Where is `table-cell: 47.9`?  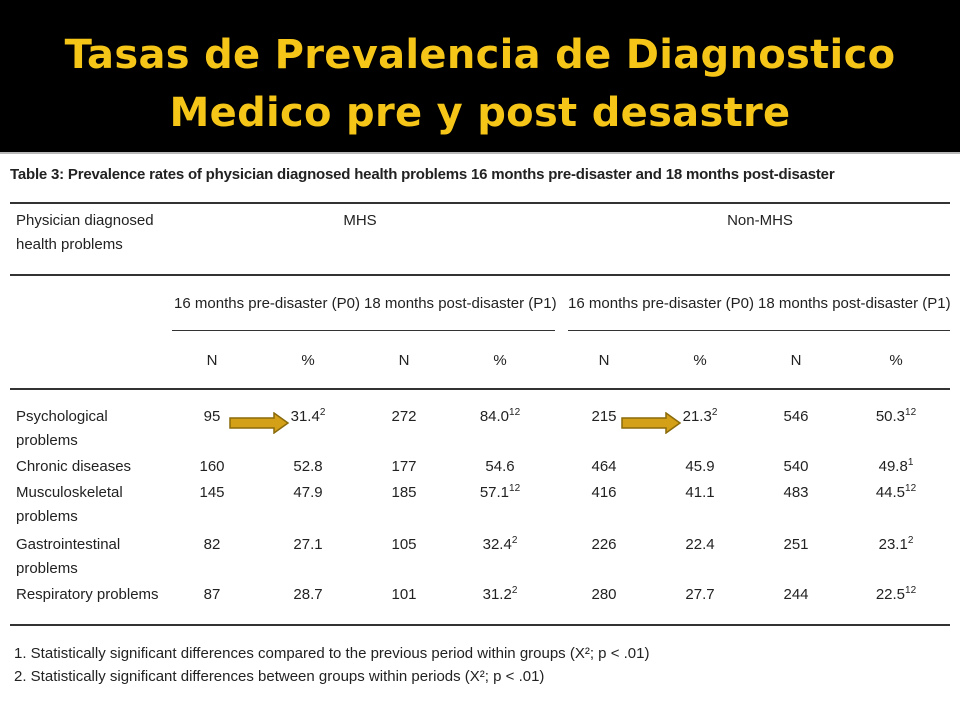
table-cell: 47.9 is located at coordinates (308, 492).